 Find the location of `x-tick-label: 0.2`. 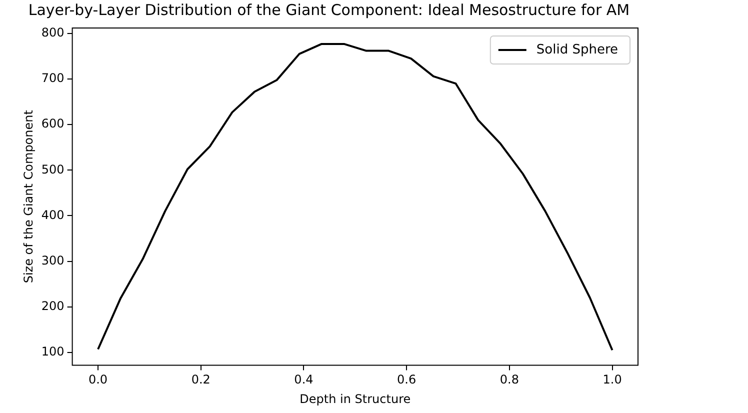

x-tick-label: 0.2 is located at coordinates (200, 379).